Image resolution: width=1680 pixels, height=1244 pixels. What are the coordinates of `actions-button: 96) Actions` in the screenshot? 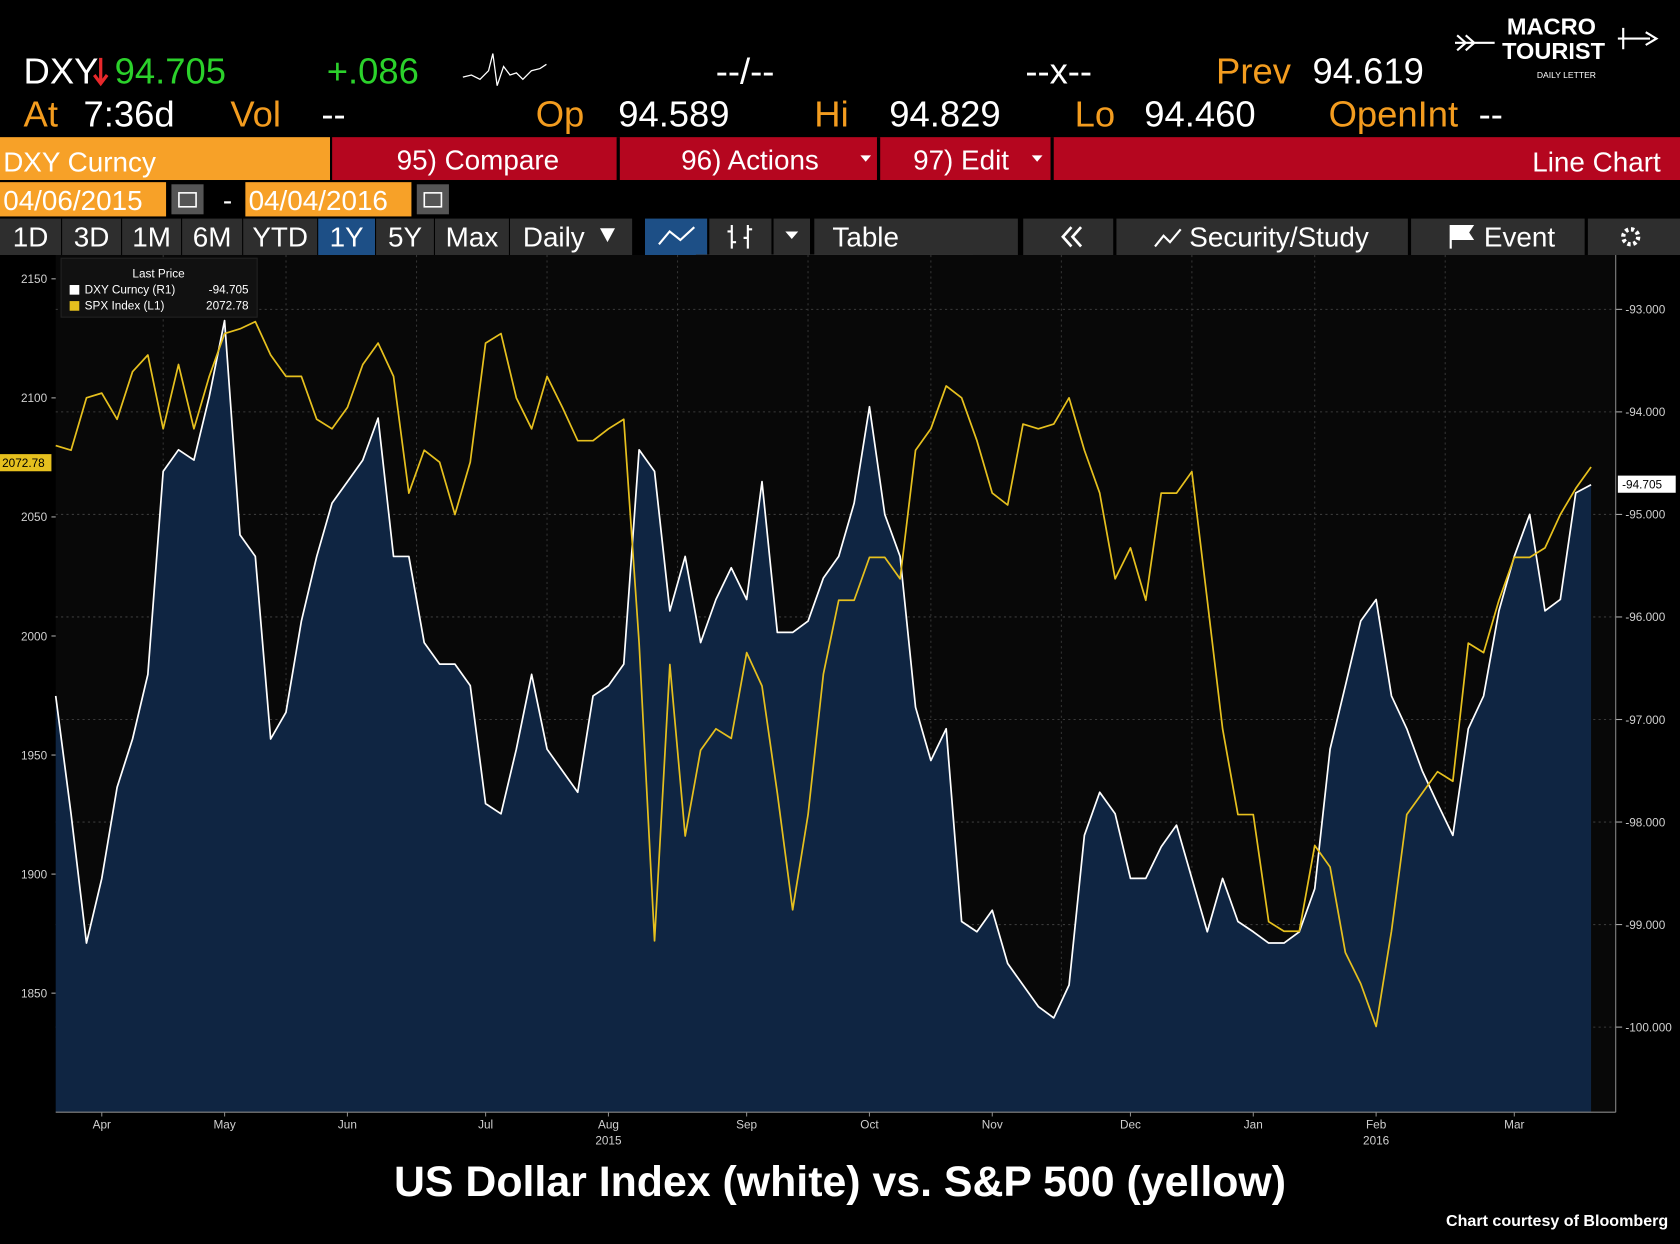 It's located at (750, 159).